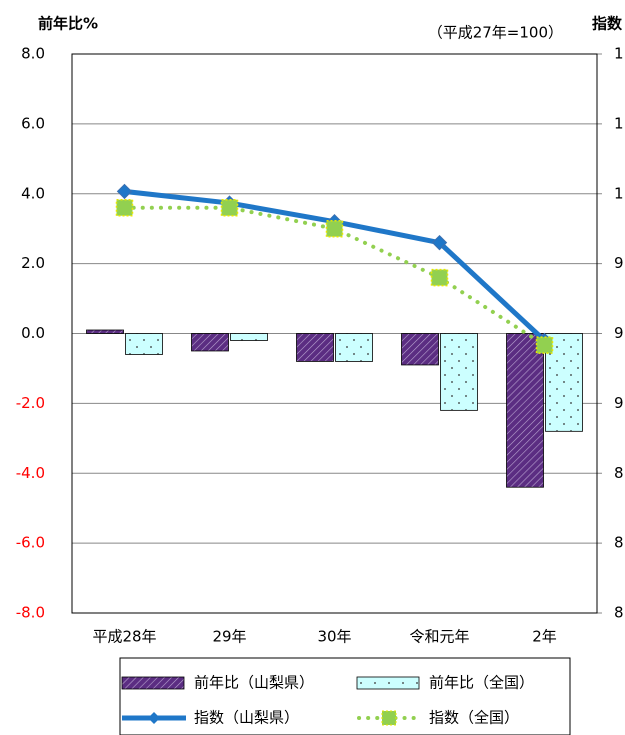  What do you see at coordinates (481, 683) in the screenshot?
I see `legend-label: 前年比（全国）` at bounding box center [481, 683].